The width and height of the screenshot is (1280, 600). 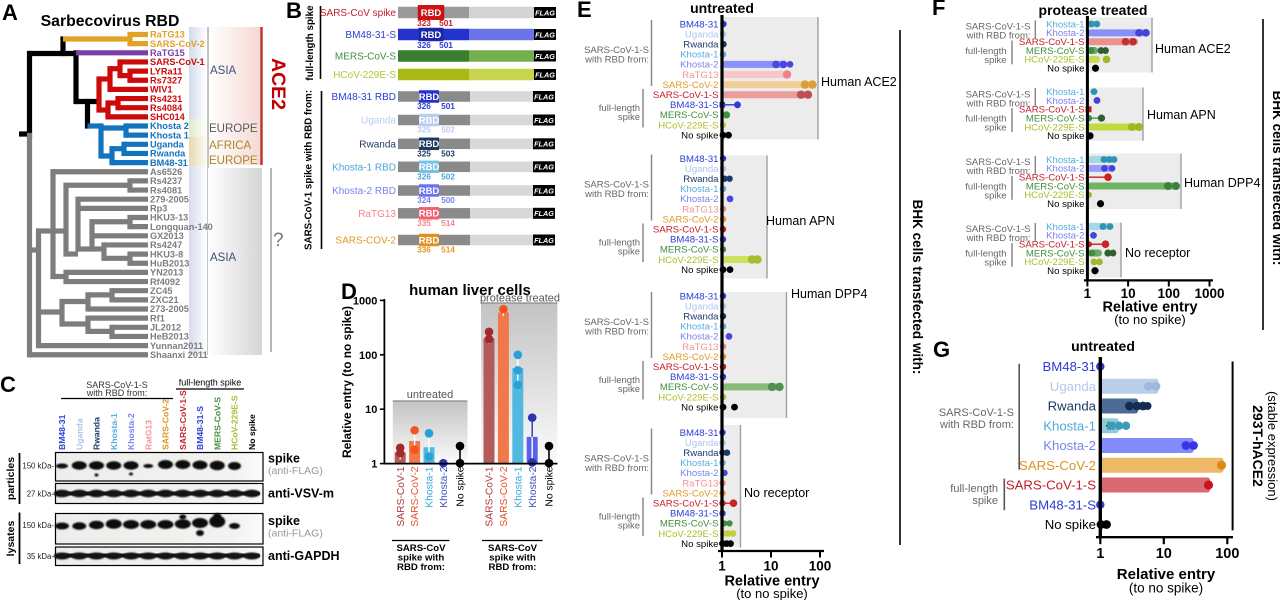 I want to click on svg-text: Sarbecovirus RBD, so click(x=110, y=21).